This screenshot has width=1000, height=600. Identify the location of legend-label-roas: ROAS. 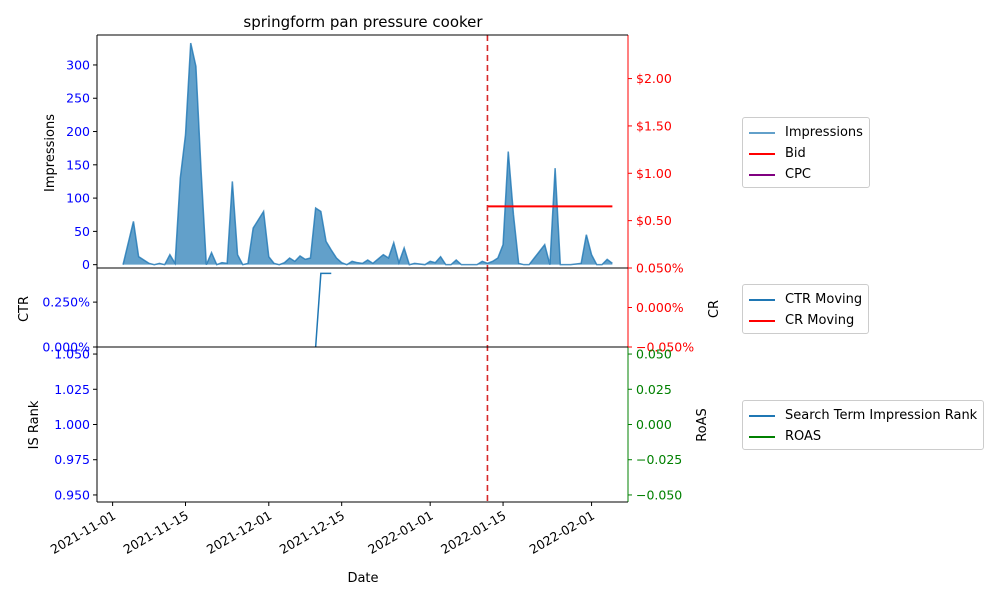
(803, 436).